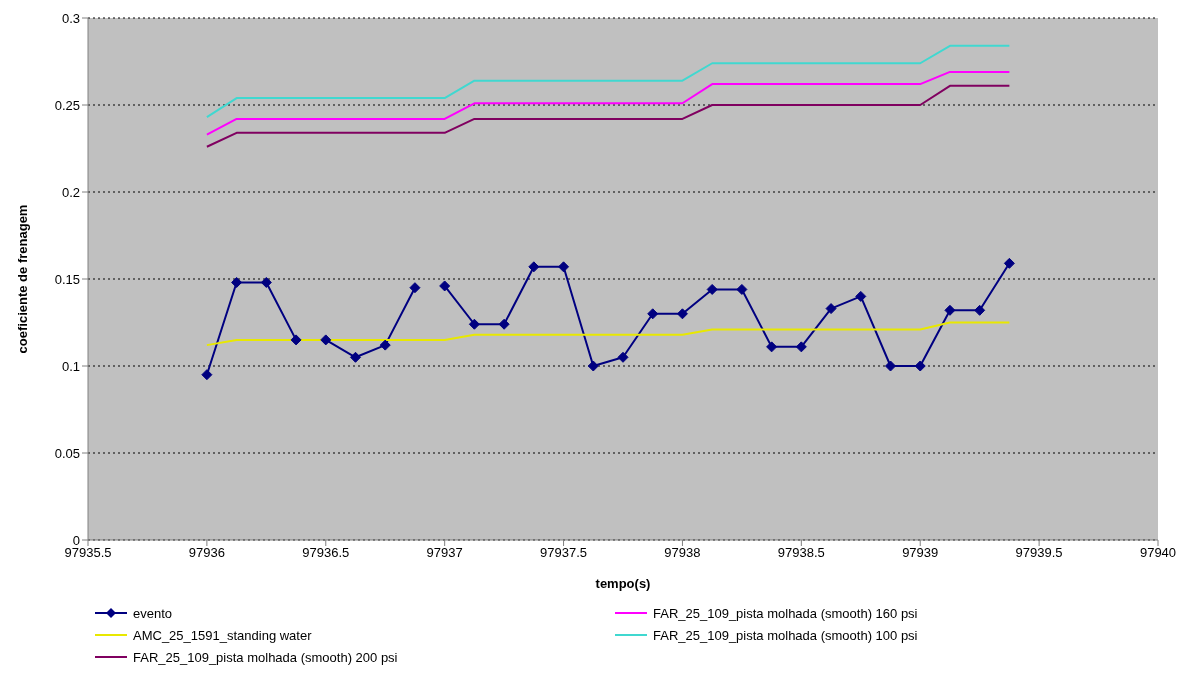  I want to click on x-tick-label: 97936, so click(206, 553).